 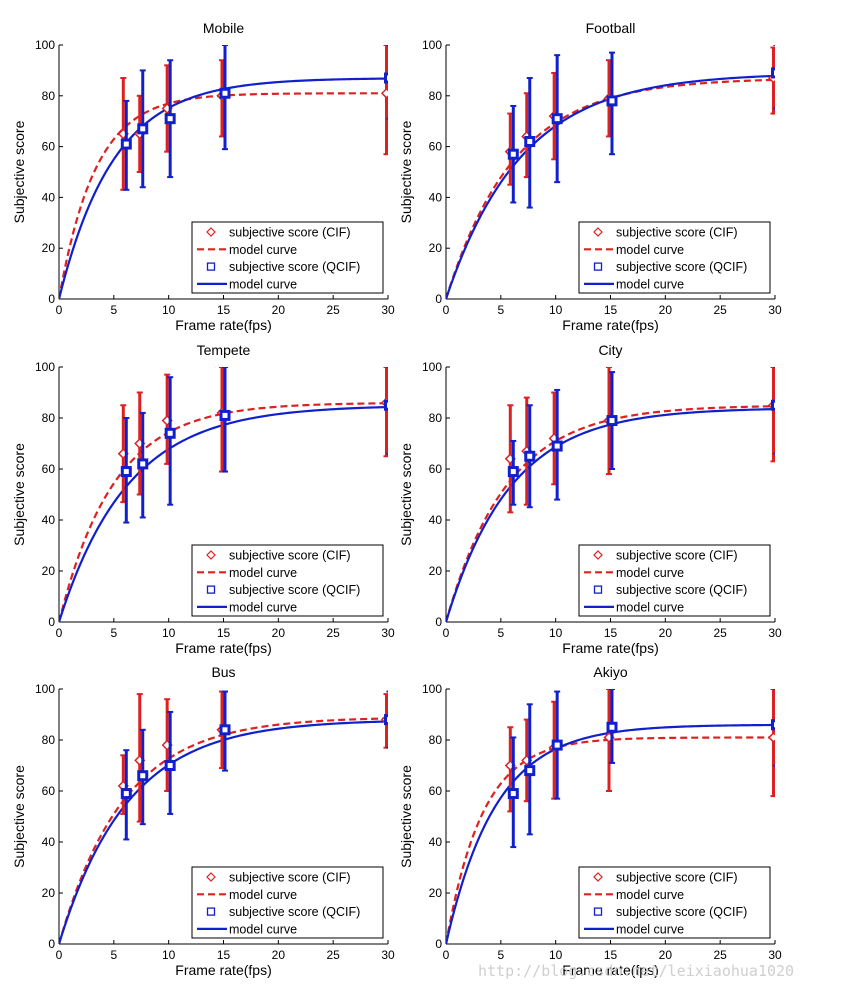 I want to click on x-tick-label: 5, so click(x=500, y=633).